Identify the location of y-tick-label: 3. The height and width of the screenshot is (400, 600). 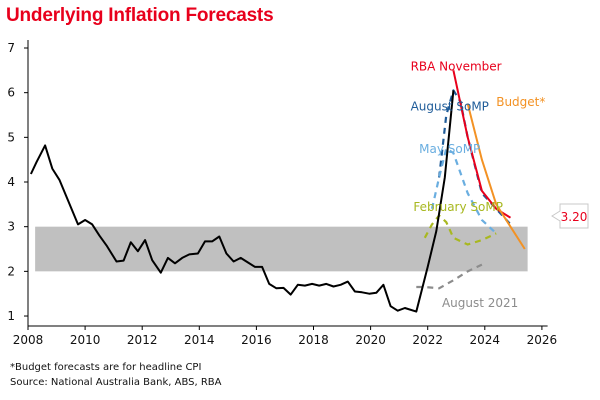
(11, 227).